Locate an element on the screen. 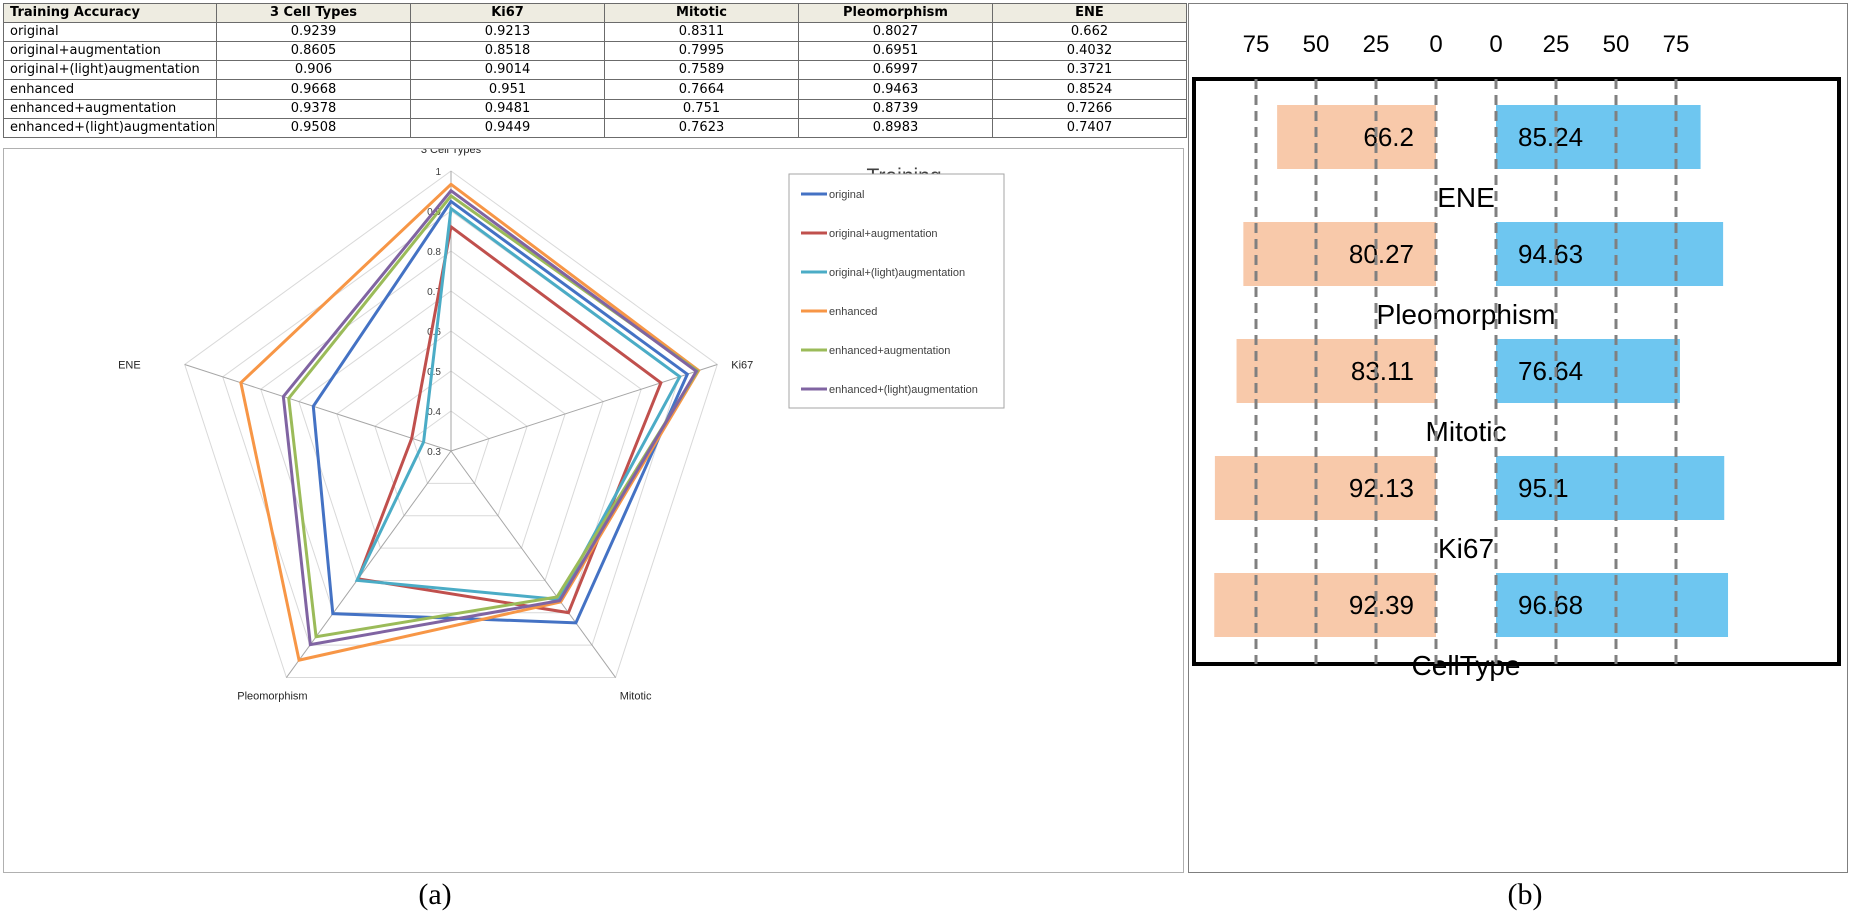 The image size is (1851, 915). table-cell: 0.951 is located at coordinates (507, 89).